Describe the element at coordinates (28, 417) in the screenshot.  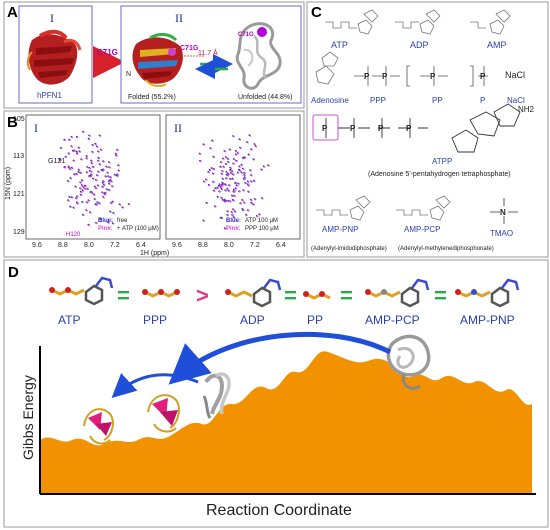
I see `y-axis-title: Gibbs Energy` at that location.